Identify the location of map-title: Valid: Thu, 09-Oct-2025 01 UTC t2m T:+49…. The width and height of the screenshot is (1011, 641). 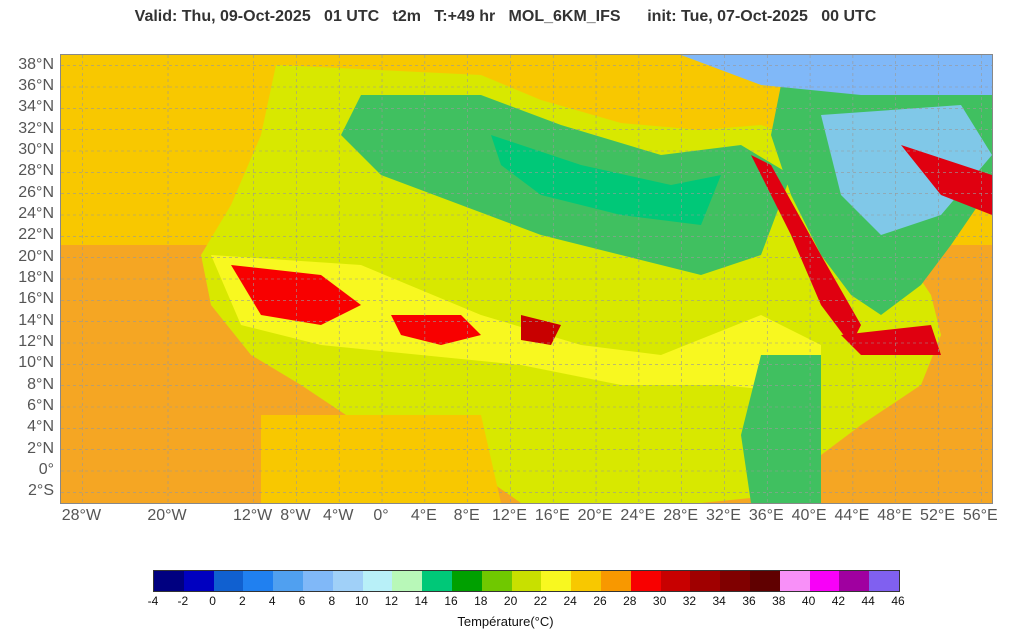
(505, 16).